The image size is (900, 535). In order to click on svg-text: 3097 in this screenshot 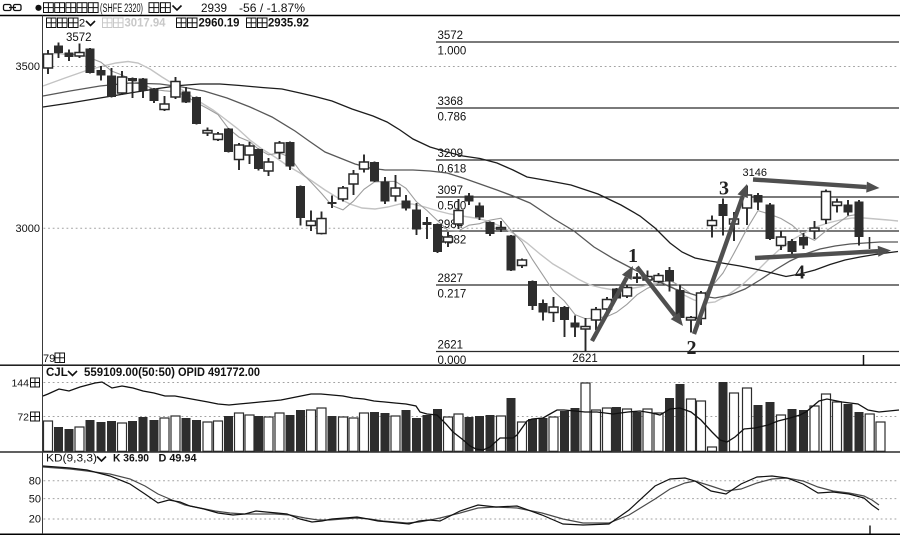, I will do `click(451, 191)`.